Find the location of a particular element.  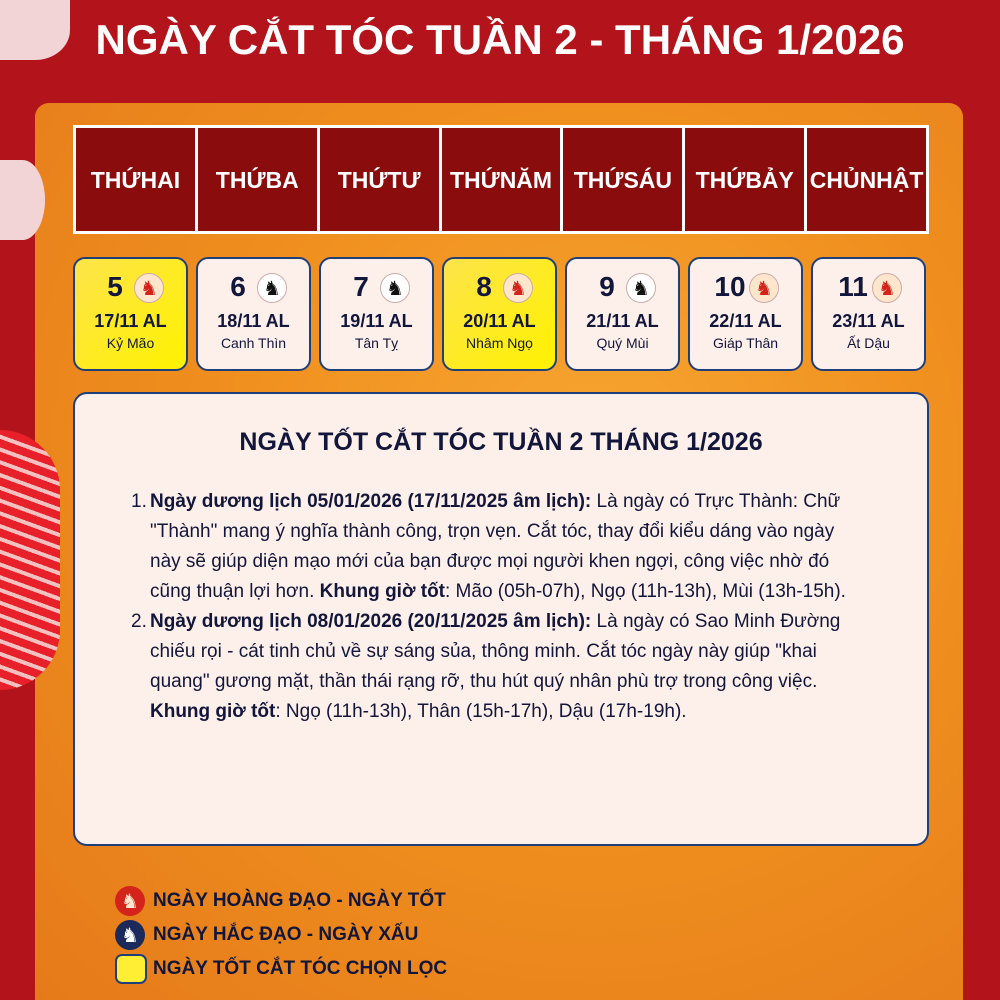

weekday-6: CHỦ NHẬT is located at coordinates (867, 179).